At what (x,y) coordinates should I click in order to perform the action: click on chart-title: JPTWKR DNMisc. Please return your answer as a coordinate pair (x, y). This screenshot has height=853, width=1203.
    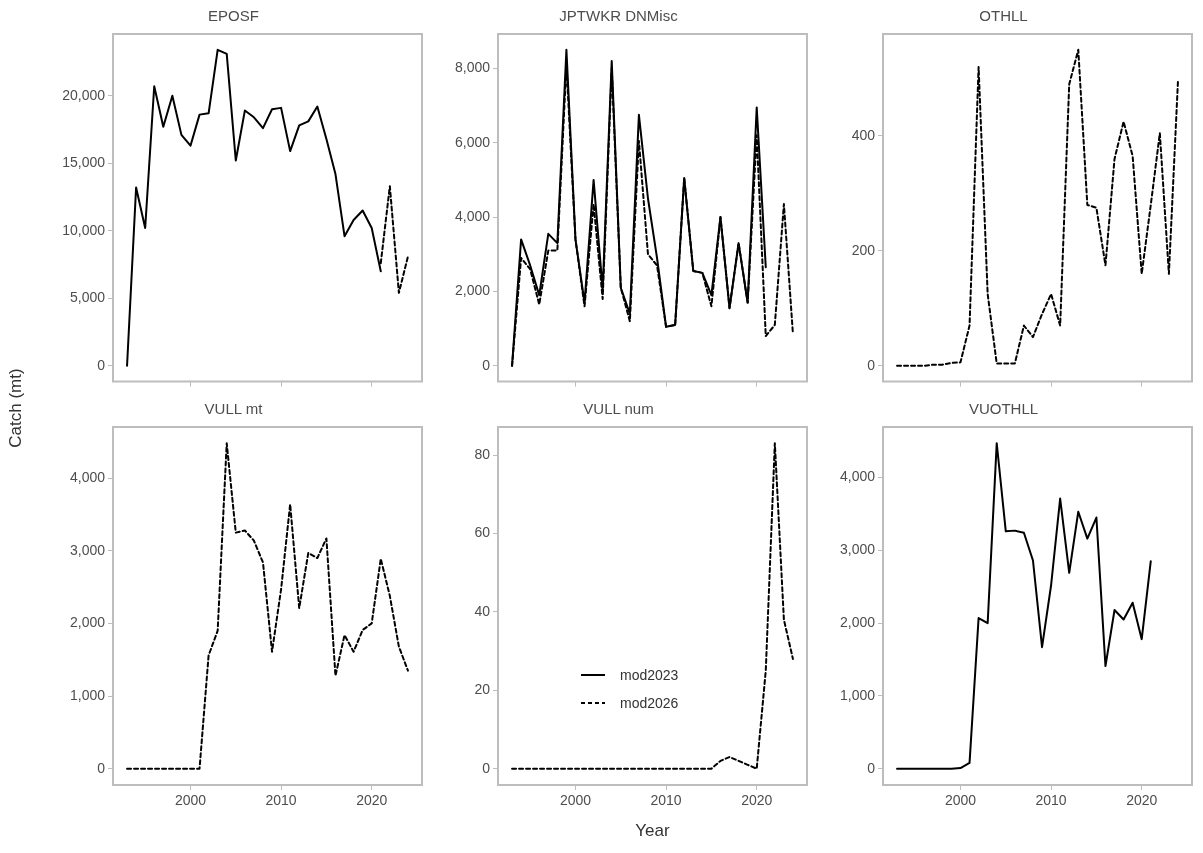
    Looking at the image, I should click on (619, 16).